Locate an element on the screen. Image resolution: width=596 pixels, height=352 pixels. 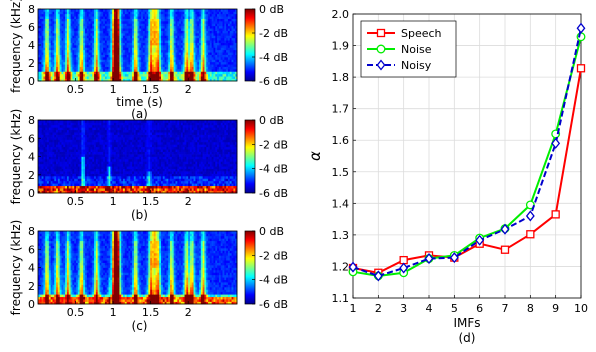
y-tick-label: 4 is located at coordinates (31, 45).